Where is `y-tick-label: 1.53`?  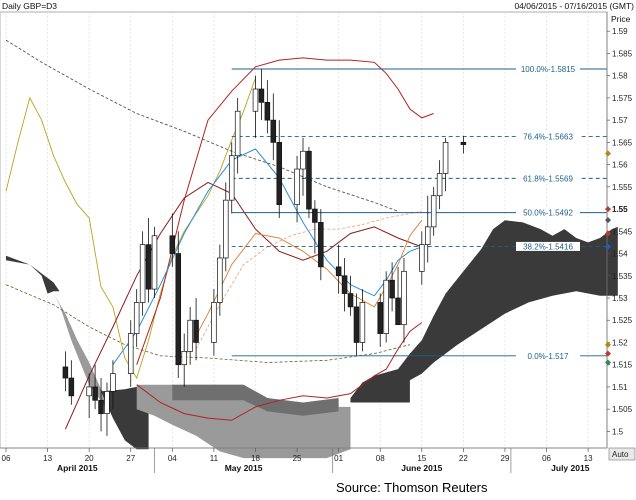 y-tick-label: 1.53 is located at coordinates (620, 298).